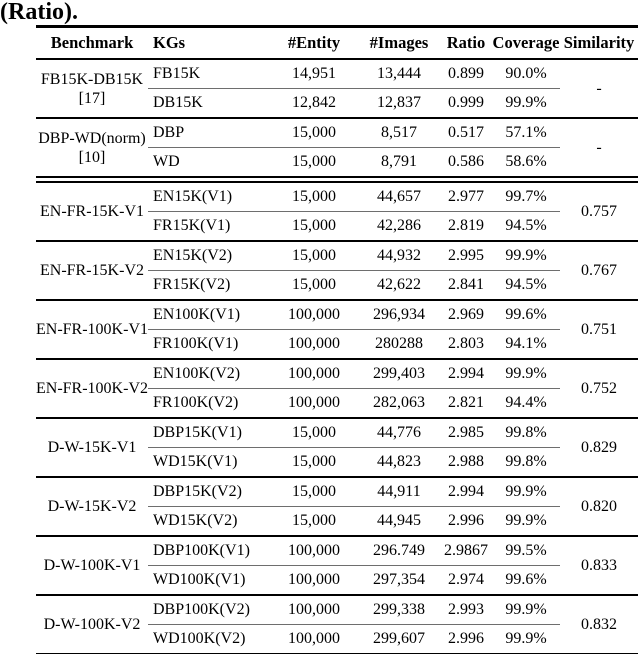  What do you see at coordinates (92, 148) in the screenshot?
I see `benchmark-name-cell: DBP-WD(norm) [10]` at bounding box center [92, 148].